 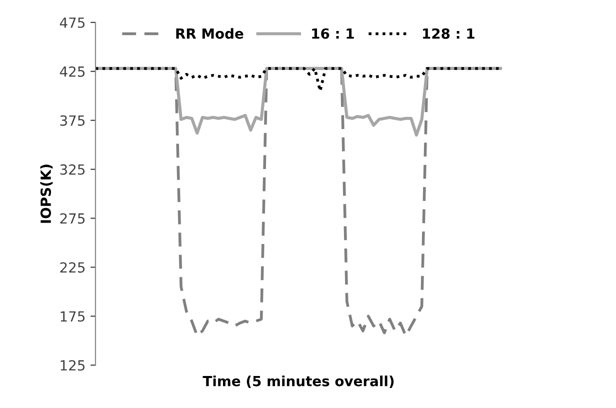 I want to click on y-tick-label: 375, so click(x=72, y=120).